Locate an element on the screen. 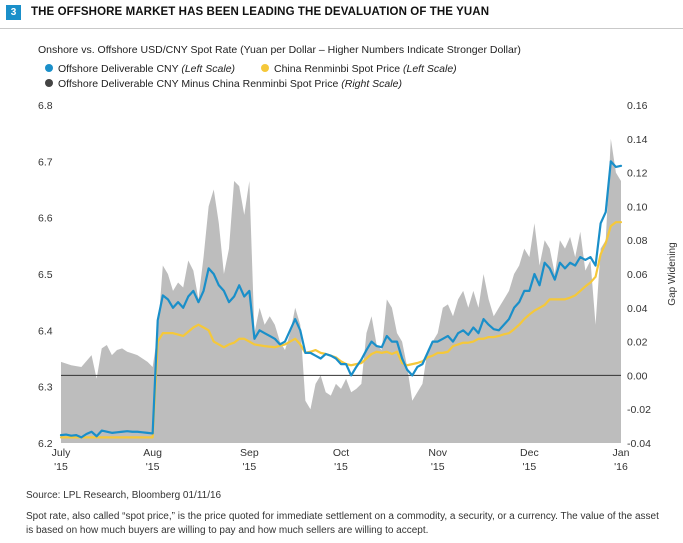 Image resolution: width=683 pixels, height=543 pixels. right-tick-label: 0.08 is located at coordinates (637, 241).